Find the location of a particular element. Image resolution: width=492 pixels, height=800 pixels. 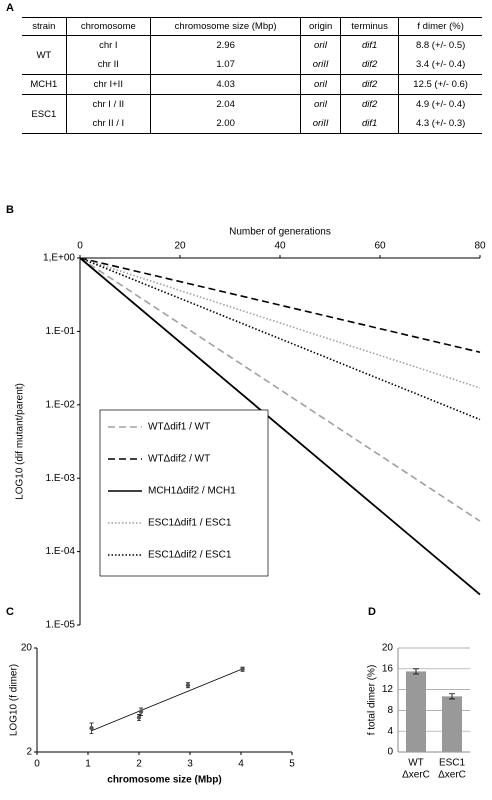

table-cell: chr I is located at coordinates (108, 45).